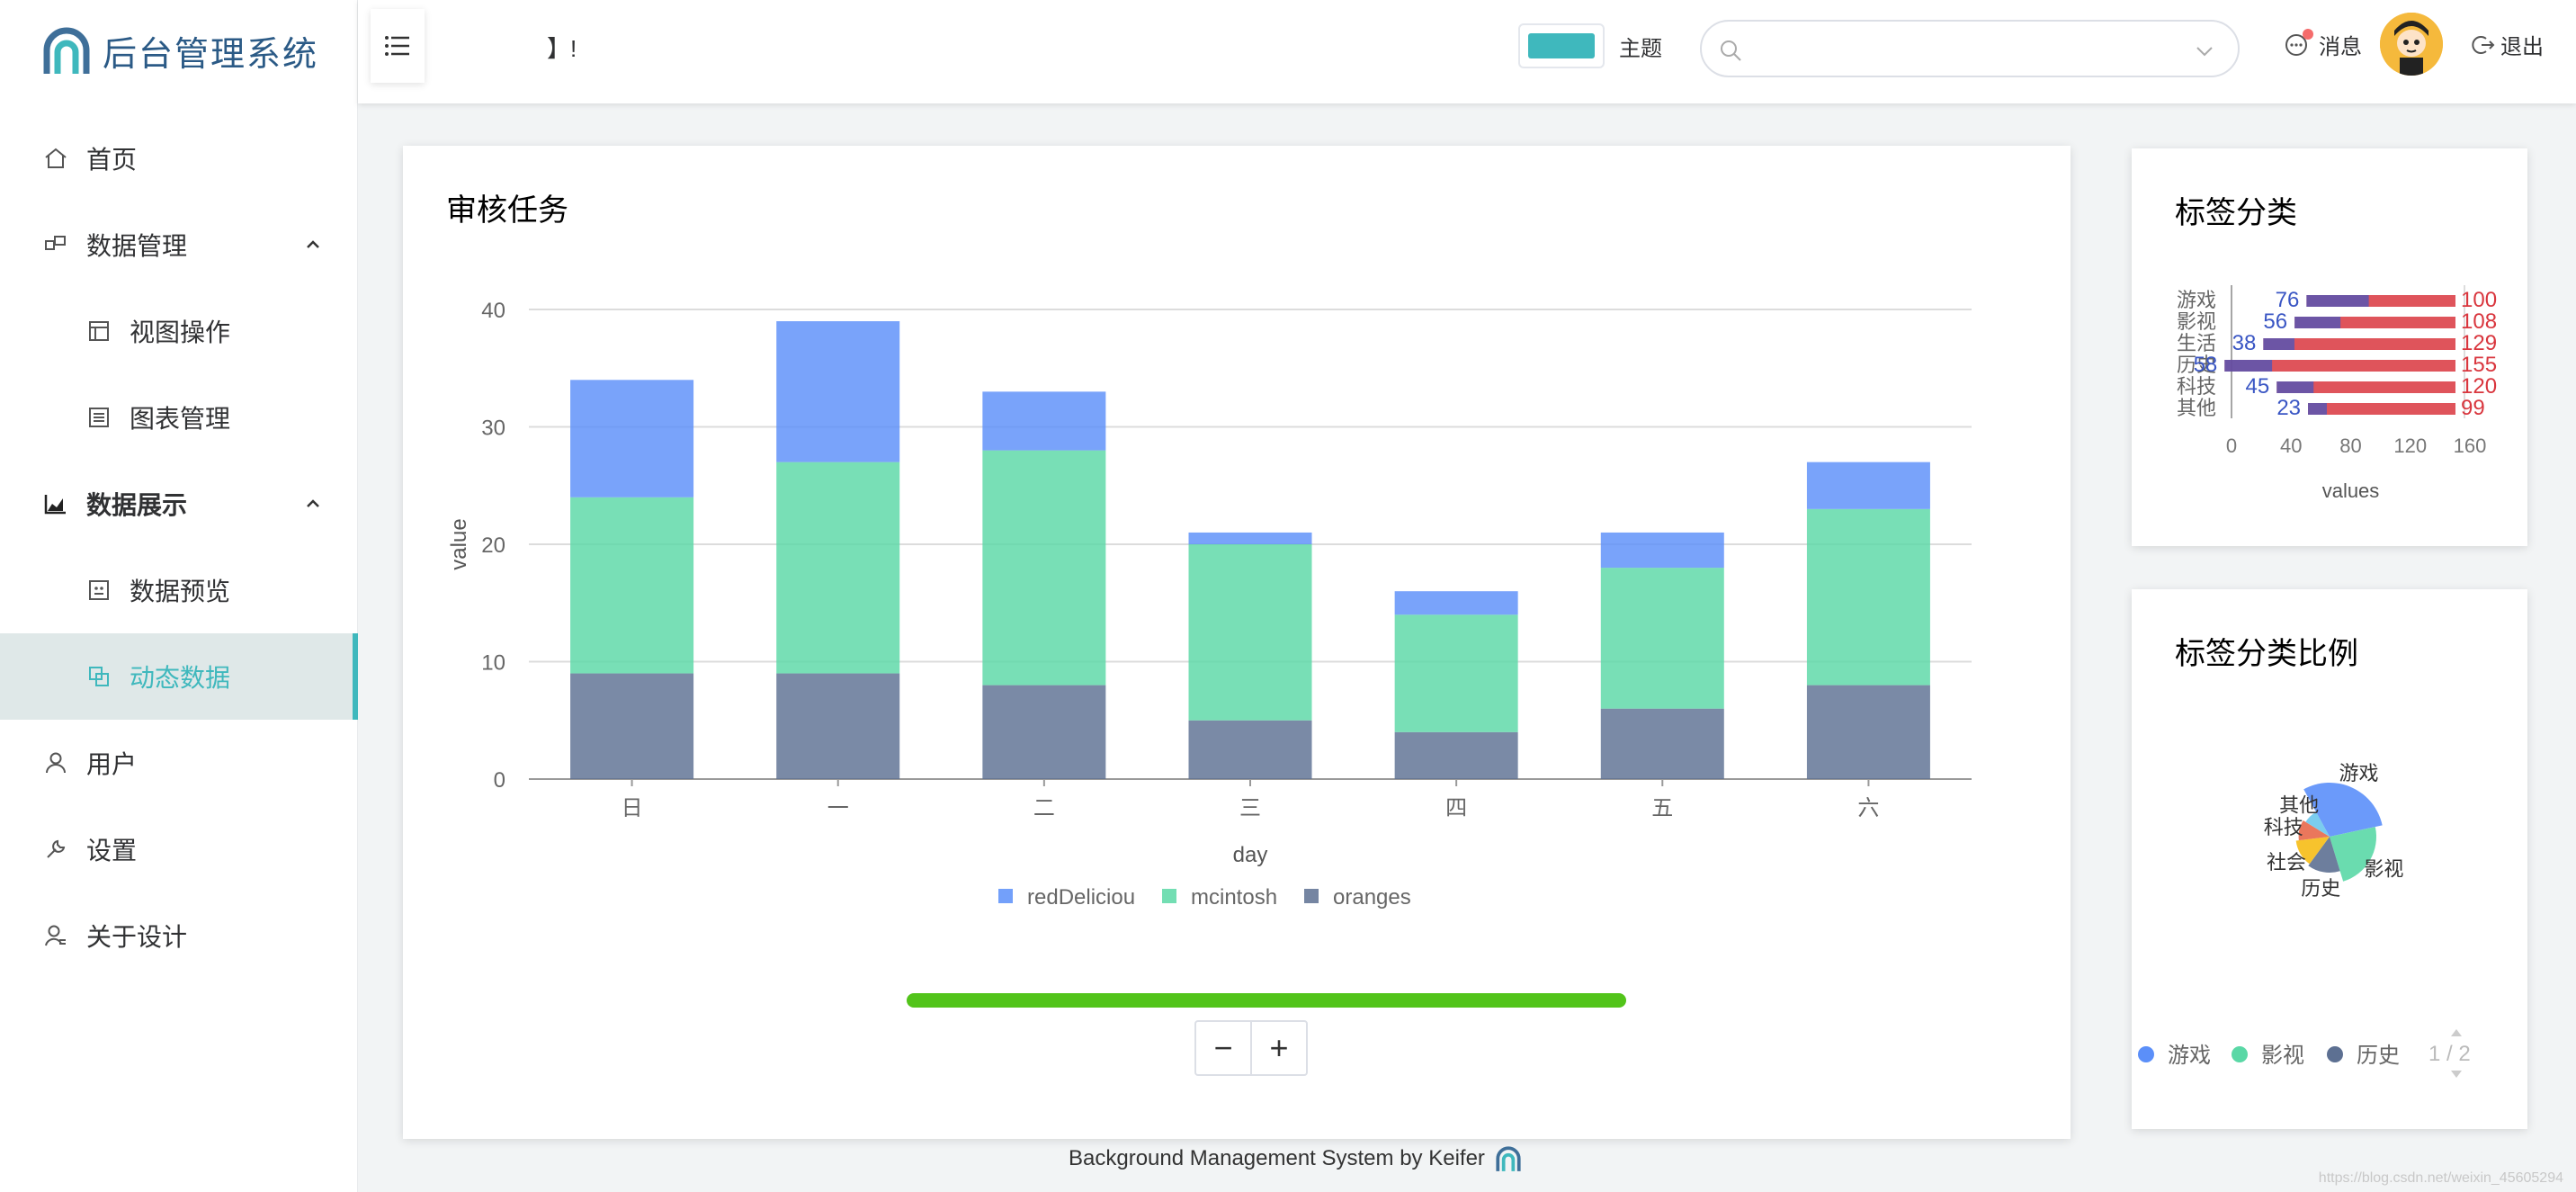  What do you see at coordinates (2288, 408) in the screenshot?
I see `data-label-series-1: 23` at bounding box center [2288, 408].